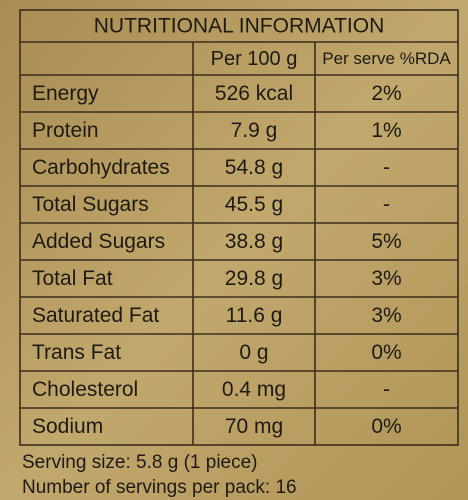  Describe the element at coordinates (254, 130) in the screenshot. I see `per-100g-value: 7.9 g` at that location.